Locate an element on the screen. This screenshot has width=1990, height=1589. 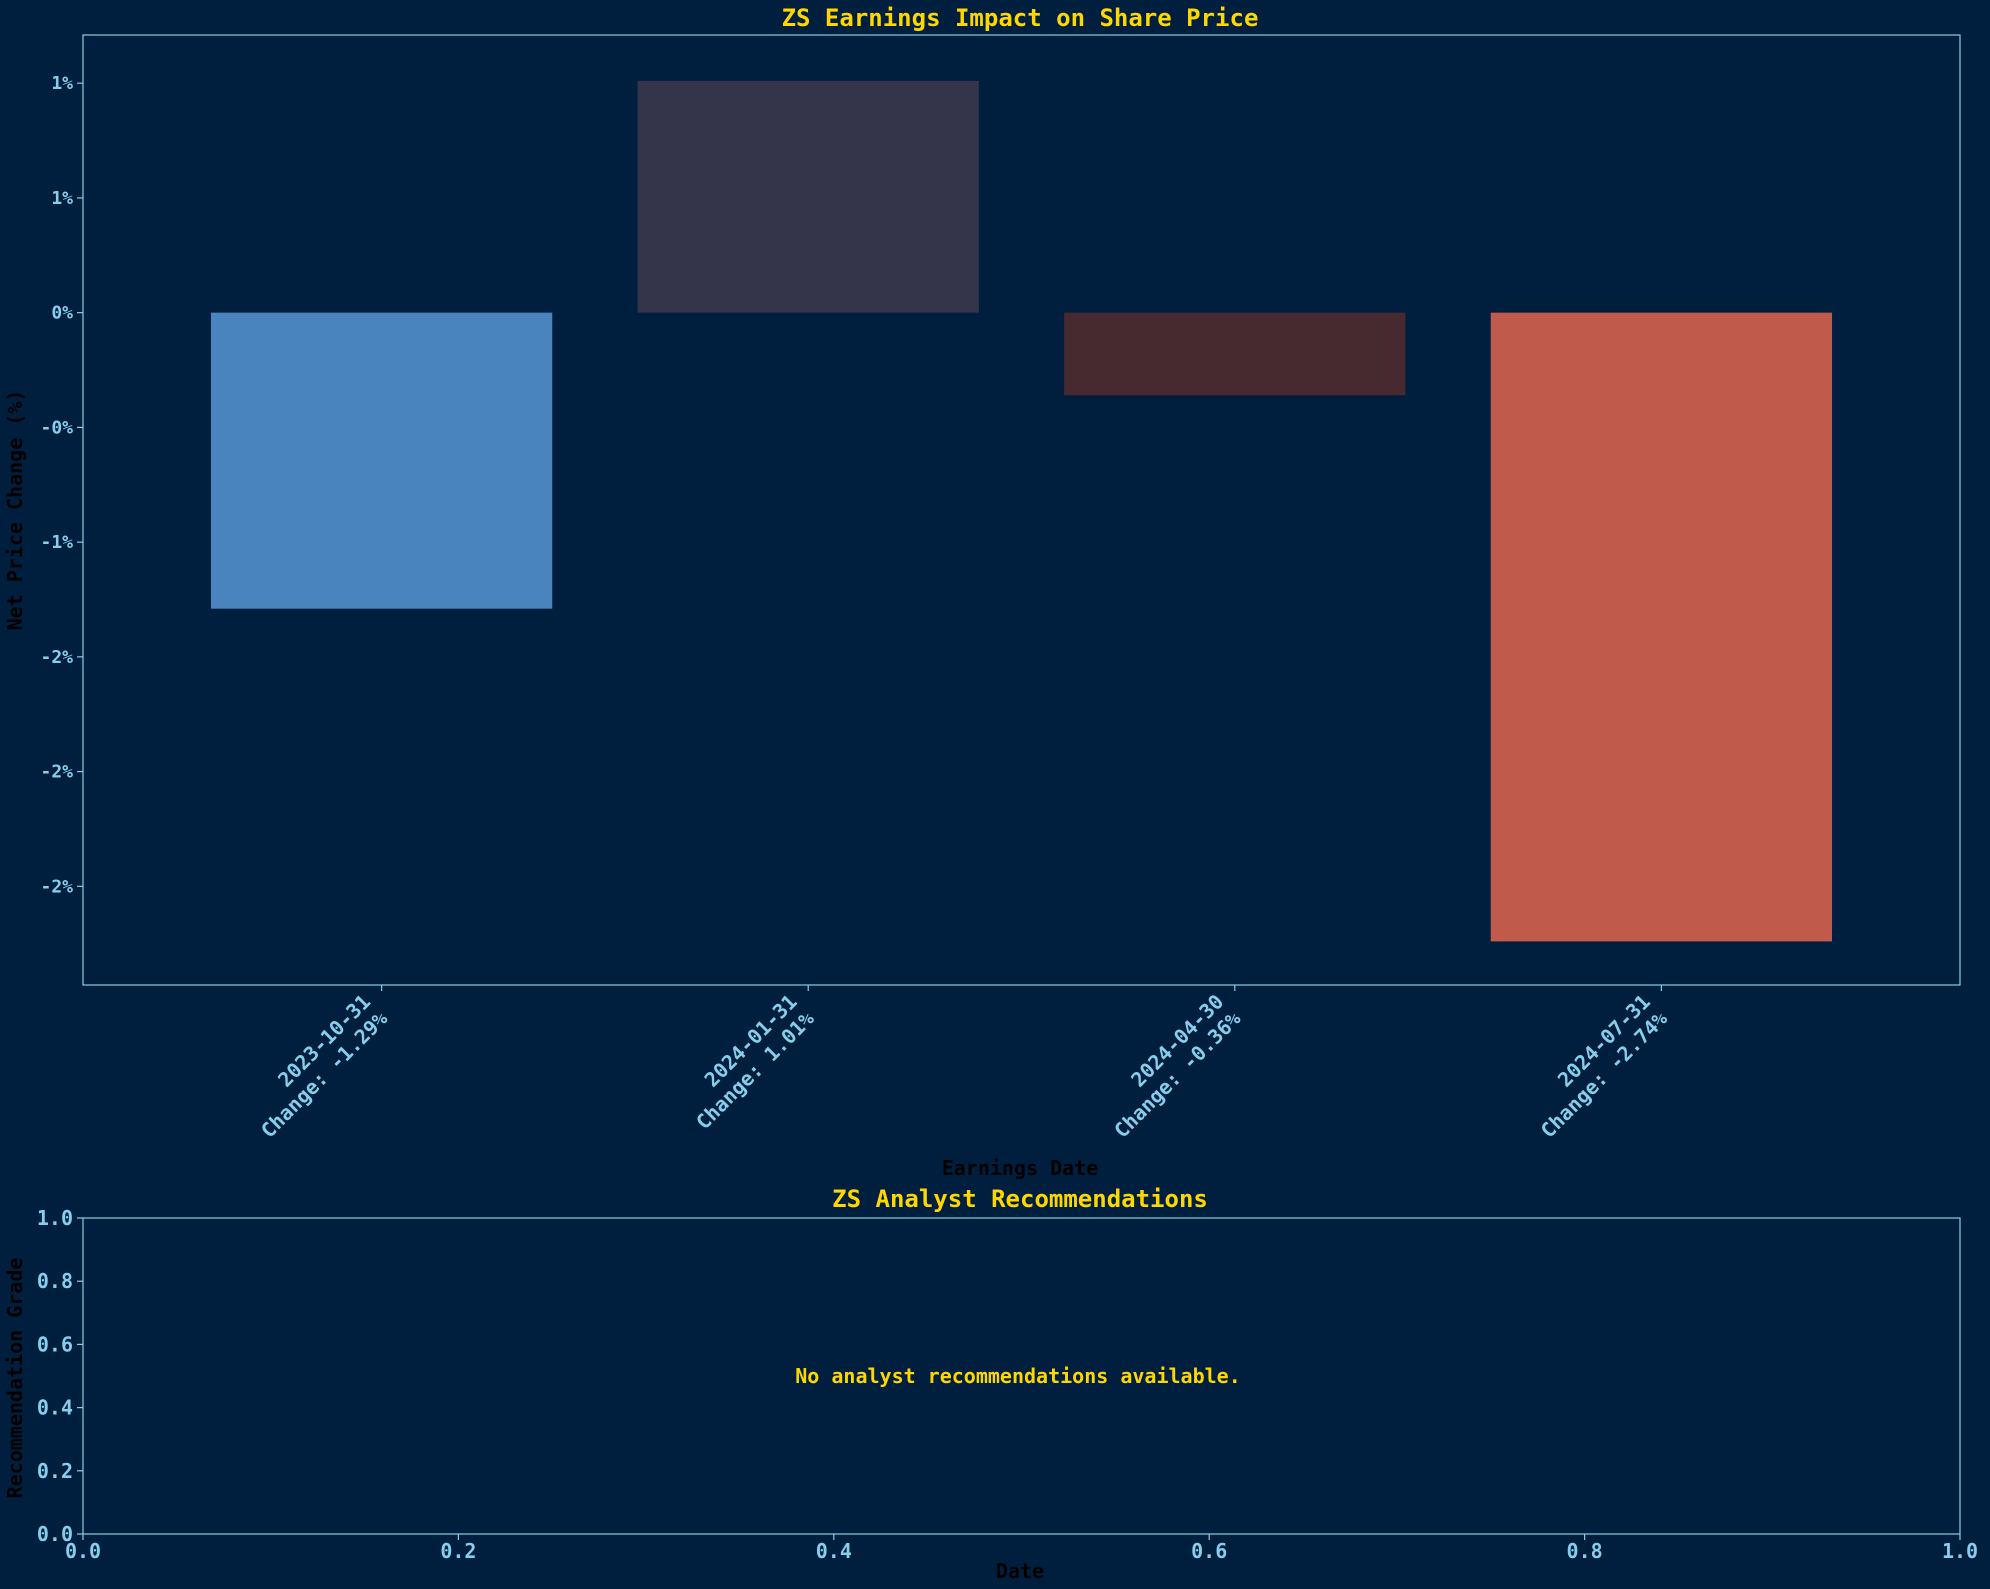
y-tick-label: -0% is located at coordinates (56, 427).